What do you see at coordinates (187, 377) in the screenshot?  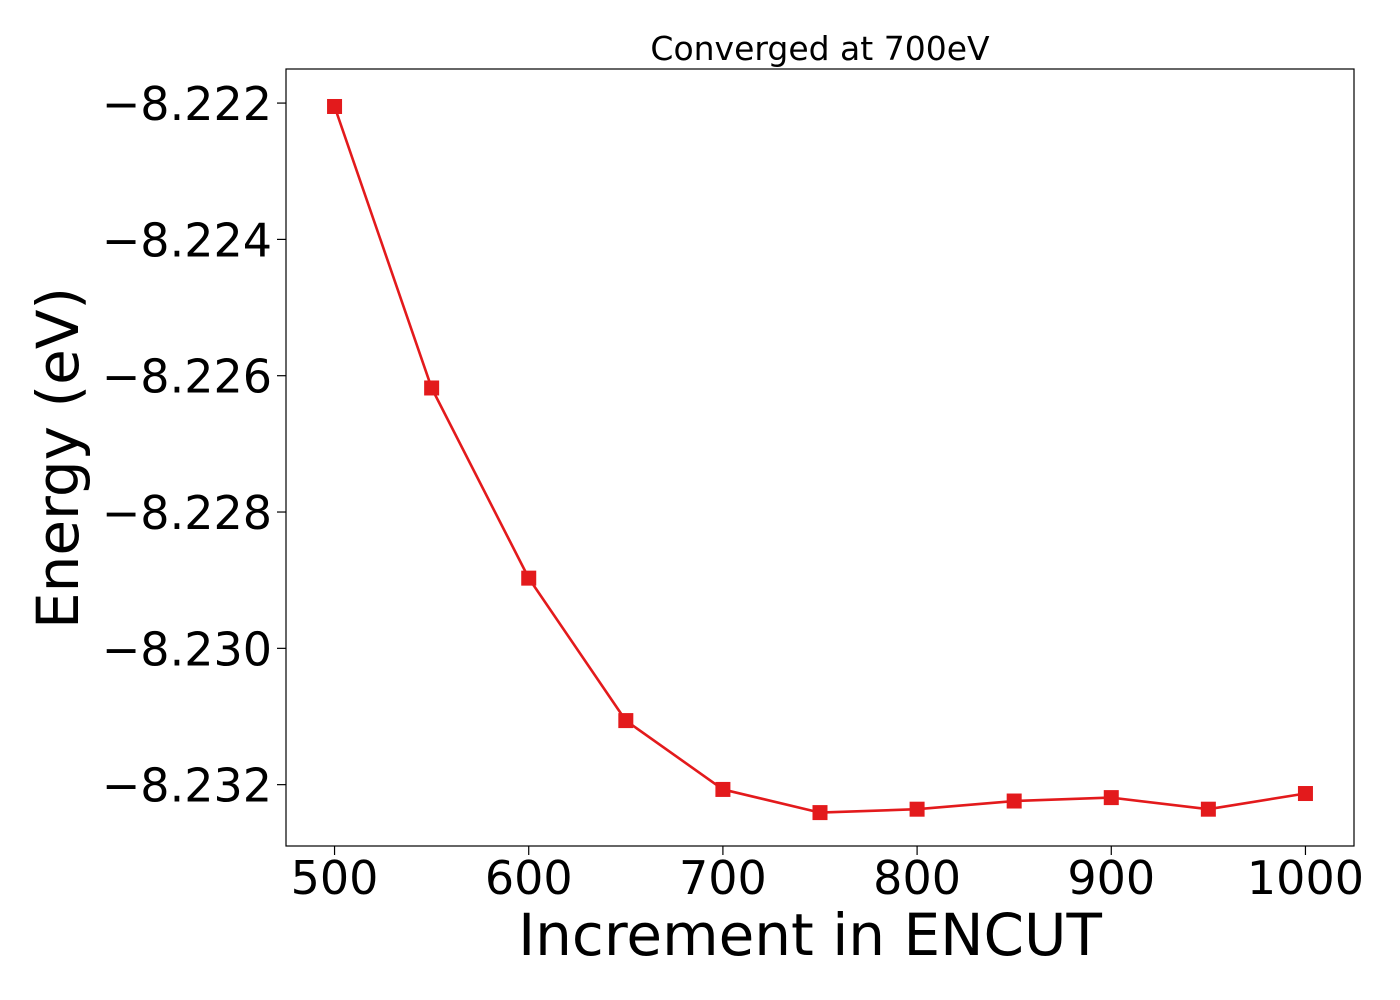 I see `y-tick-label: −8.226` at bounding box center [187, 377].